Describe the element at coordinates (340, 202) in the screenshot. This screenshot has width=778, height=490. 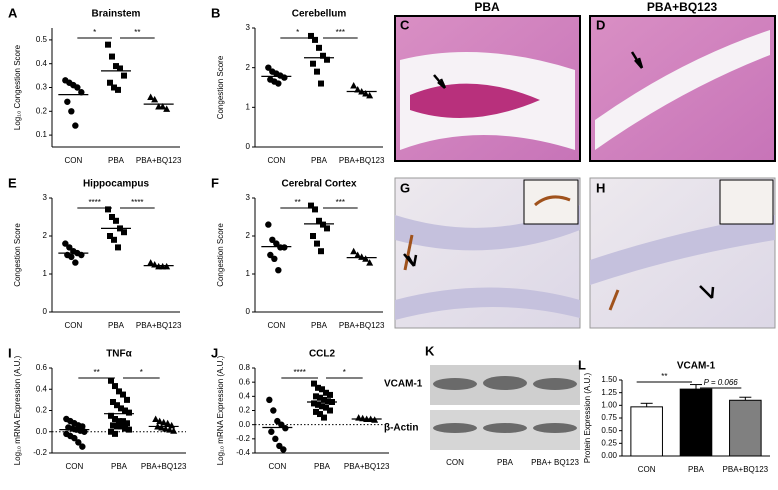
I see `significance-label: ***` at that location.